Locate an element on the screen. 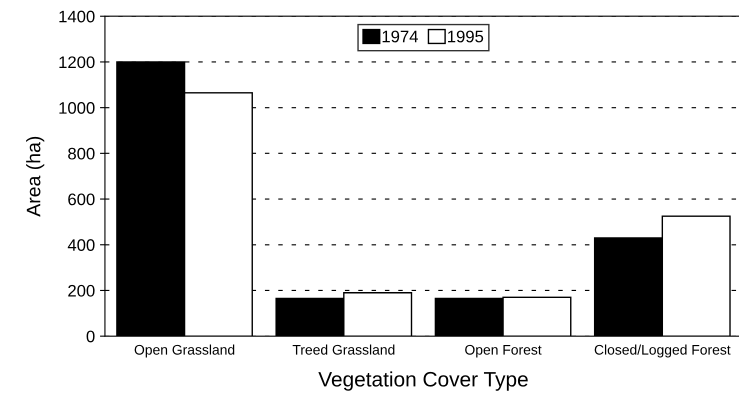 This screenshot has width=739, height=406. legend-label: 1974 is located at coordinates (400, 36).